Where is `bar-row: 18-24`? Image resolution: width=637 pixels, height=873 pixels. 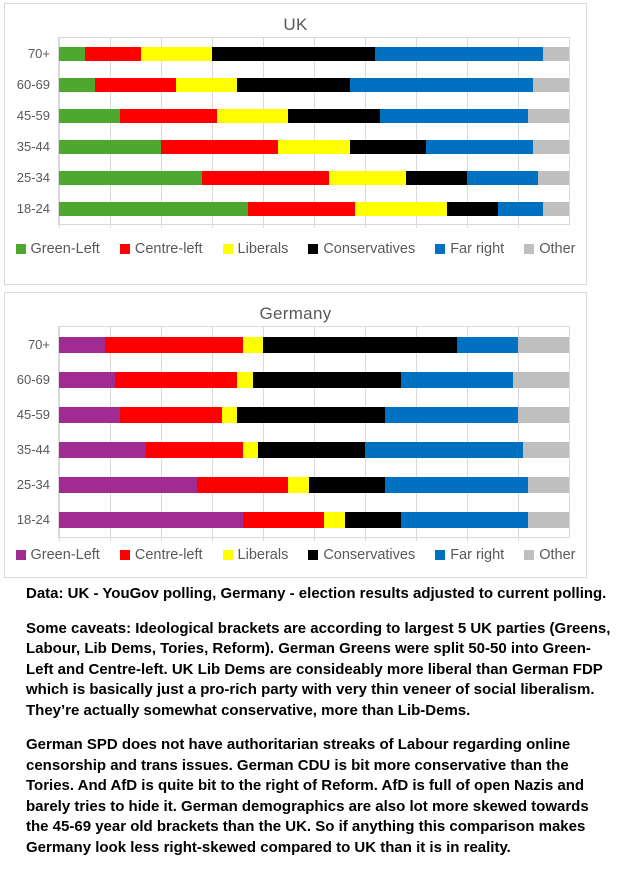 bar-row: 18-24 is located at coordinates (293, 519).